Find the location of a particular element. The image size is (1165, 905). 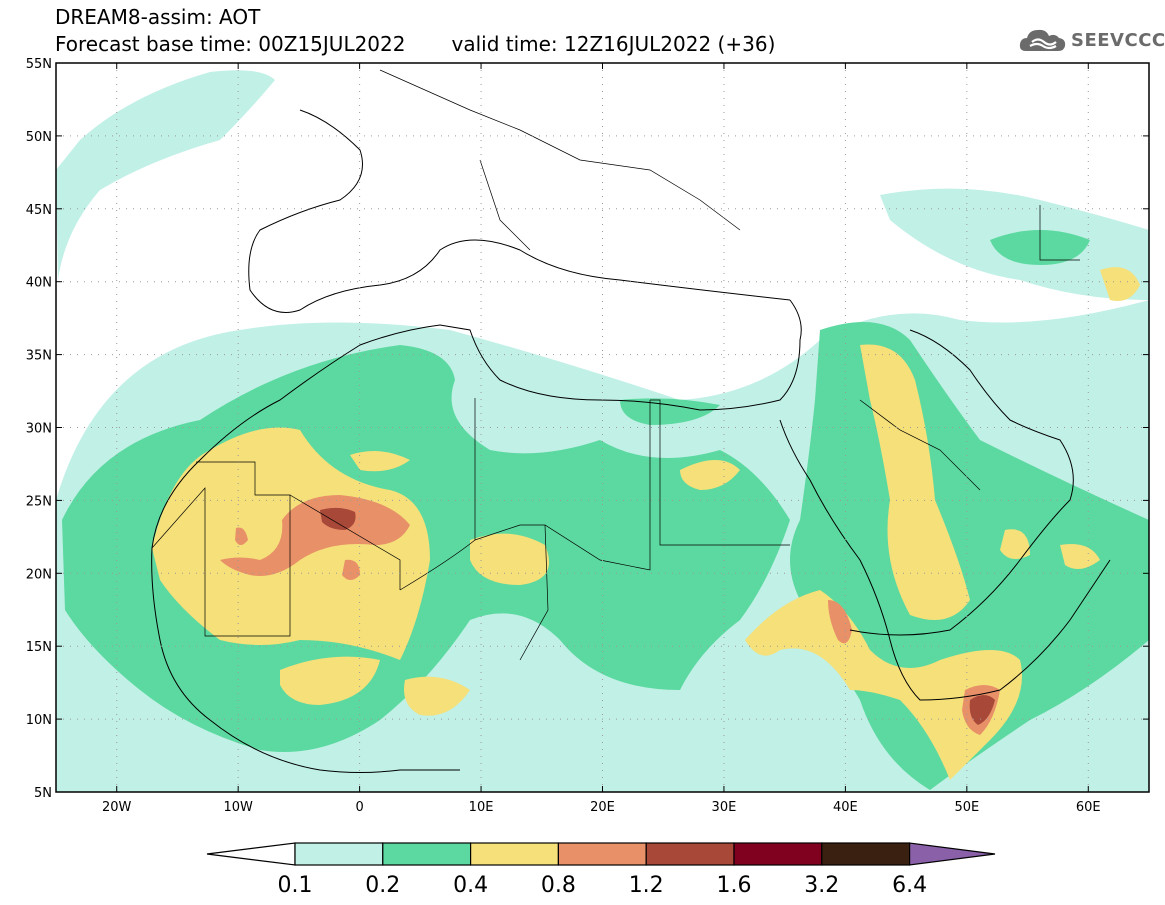

lat-tick-label: 25N is located at coordinates (39, 501).